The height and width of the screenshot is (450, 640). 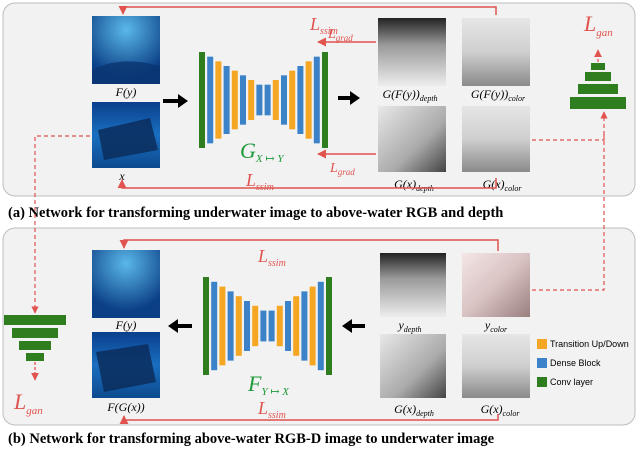 I want to click on panel-a-ssim-bot-label: Lssim, so click(x=259, y=181).